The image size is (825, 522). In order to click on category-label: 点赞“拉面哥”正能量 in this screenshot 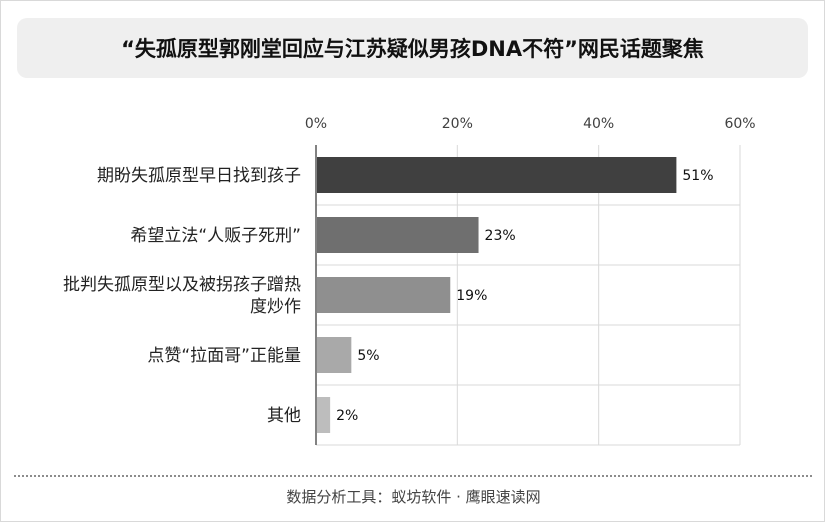, I will do `click(224, 356)`.